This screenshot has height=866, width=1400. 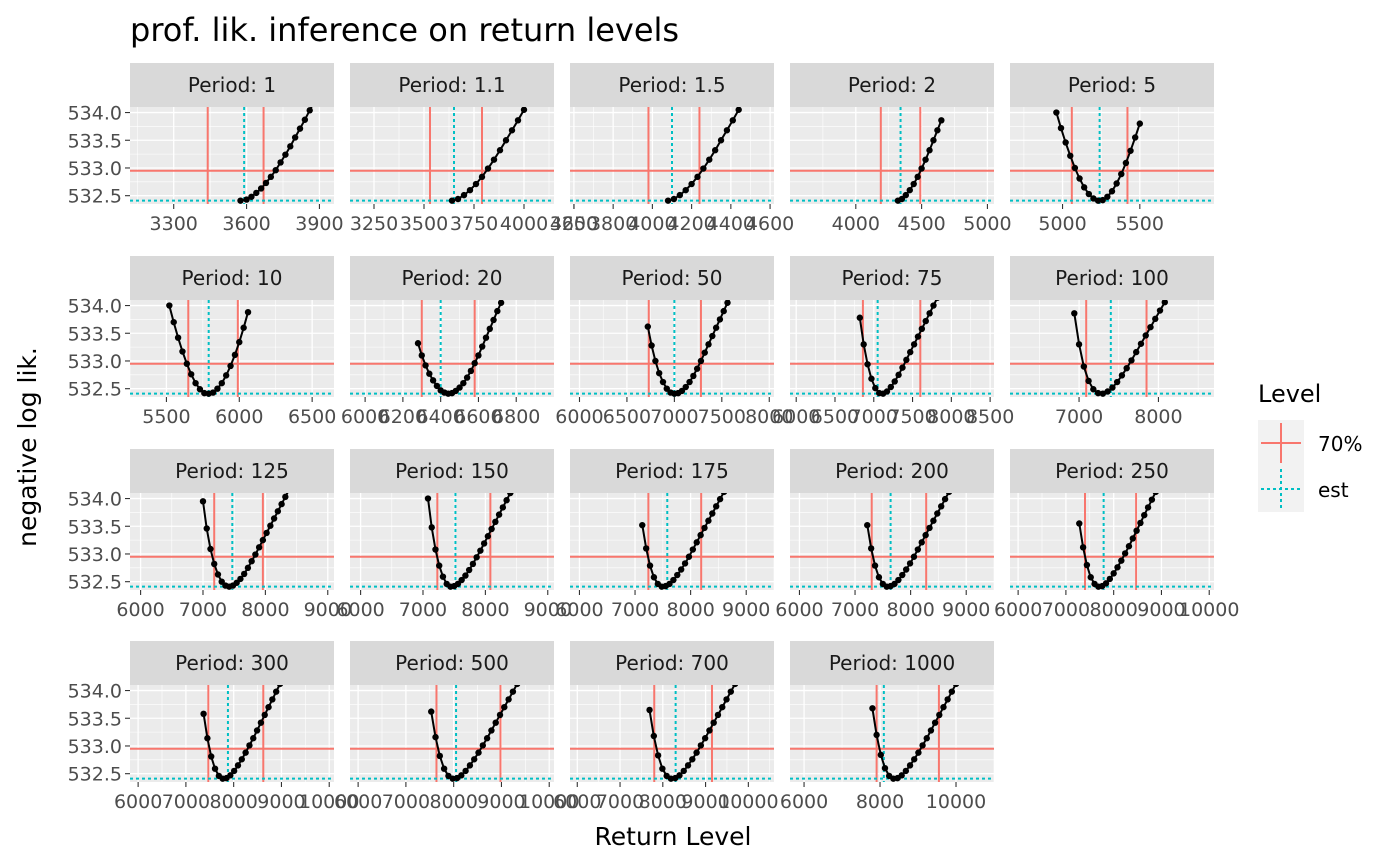 I want to click on legend-label-est: est, so click(x=1333, y=490).